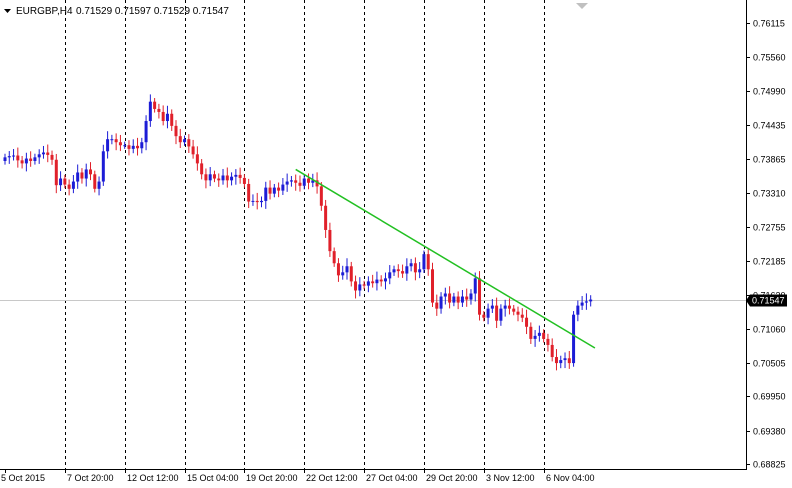 Image resolution: width=792 pixels, height=488 pixels. What do you see at coordinates (769, 194) in the screenshot?
I see `price-tick-label: 0.73310` at bounding box center [769, 194].